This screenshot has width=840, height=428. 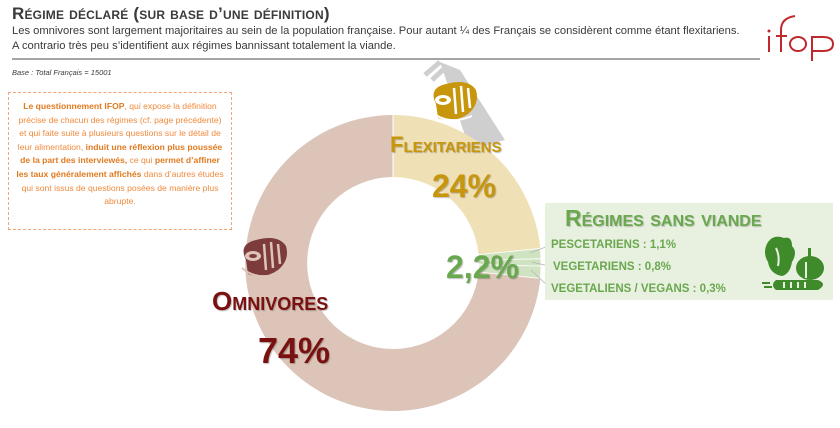 What do you see at coordinates (801, 38) in the screenshot?
I see `ifop-logo` at bounding box center [801, 38].